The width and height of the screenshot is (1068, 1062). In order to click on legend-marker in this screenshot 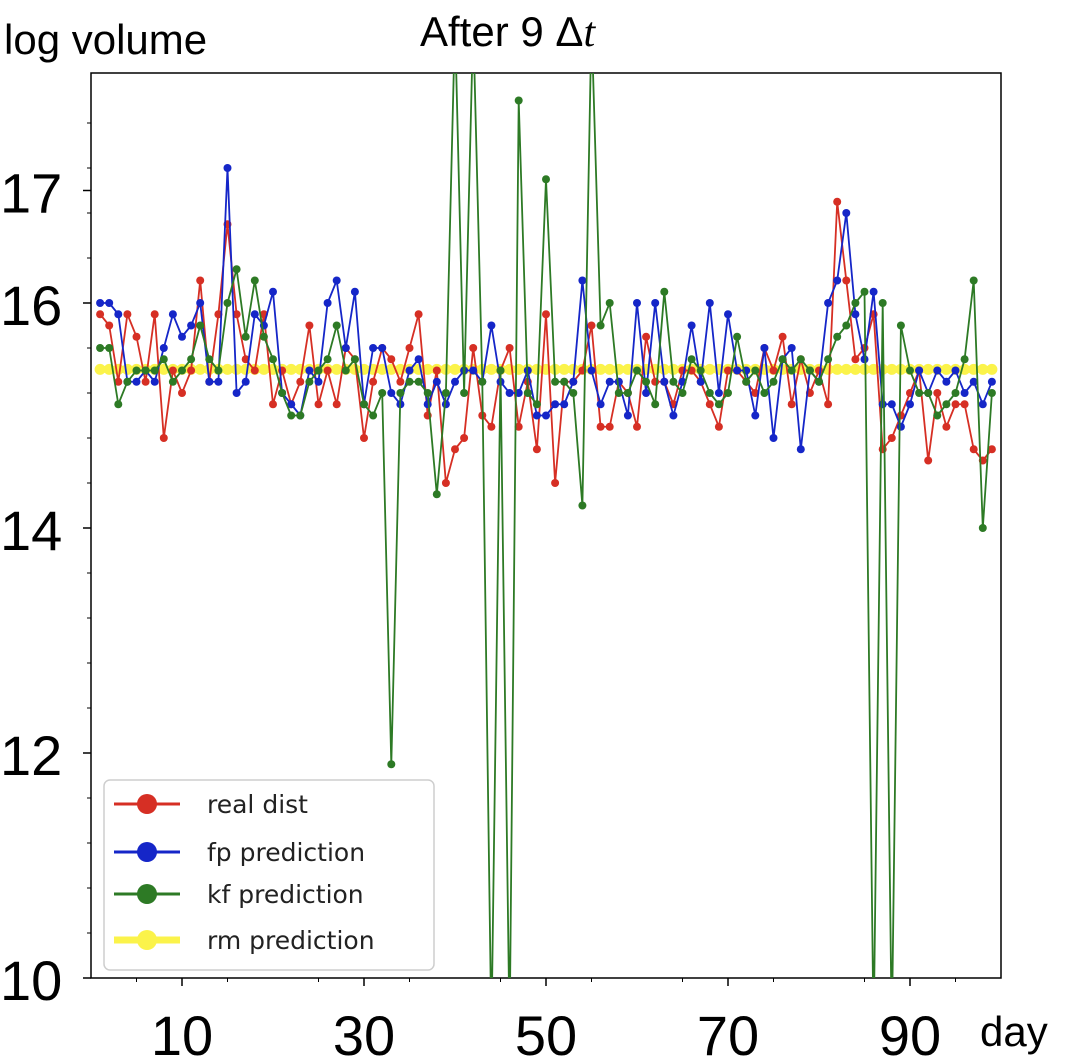, I will do `click(147, 852)`.